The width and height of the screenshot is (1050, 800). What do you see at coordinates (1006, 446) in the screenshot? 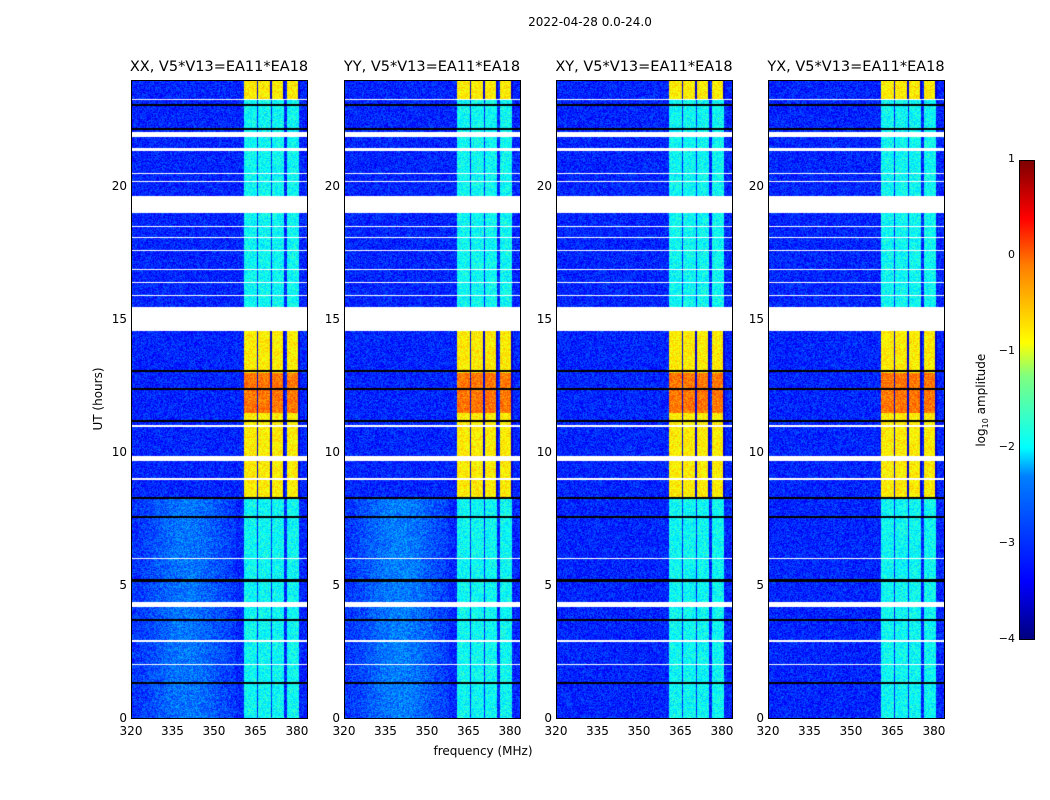
I see `colorbar-tick-label: −2` at bounding box center [1006, 446].